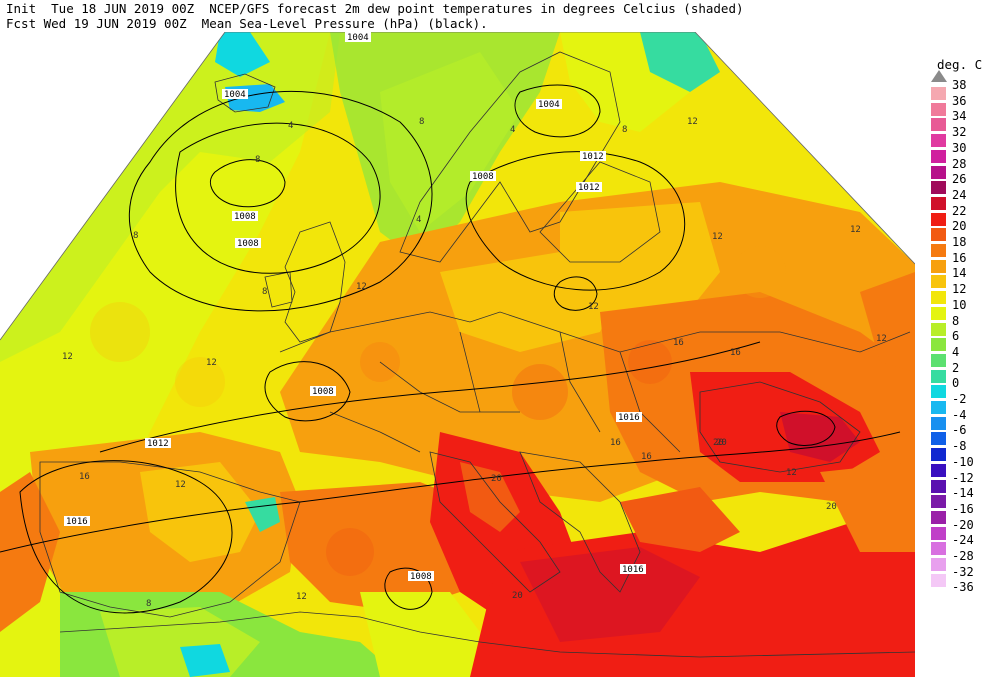  What do you see at coordinates (959, 399) in the screenshot?
I see `legend-label: -2` at bounding box center [959, 399].